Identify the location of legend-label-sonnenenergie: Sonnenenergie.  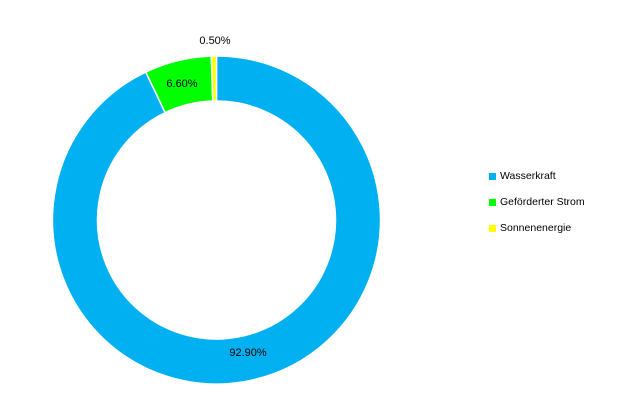
(536, 228).